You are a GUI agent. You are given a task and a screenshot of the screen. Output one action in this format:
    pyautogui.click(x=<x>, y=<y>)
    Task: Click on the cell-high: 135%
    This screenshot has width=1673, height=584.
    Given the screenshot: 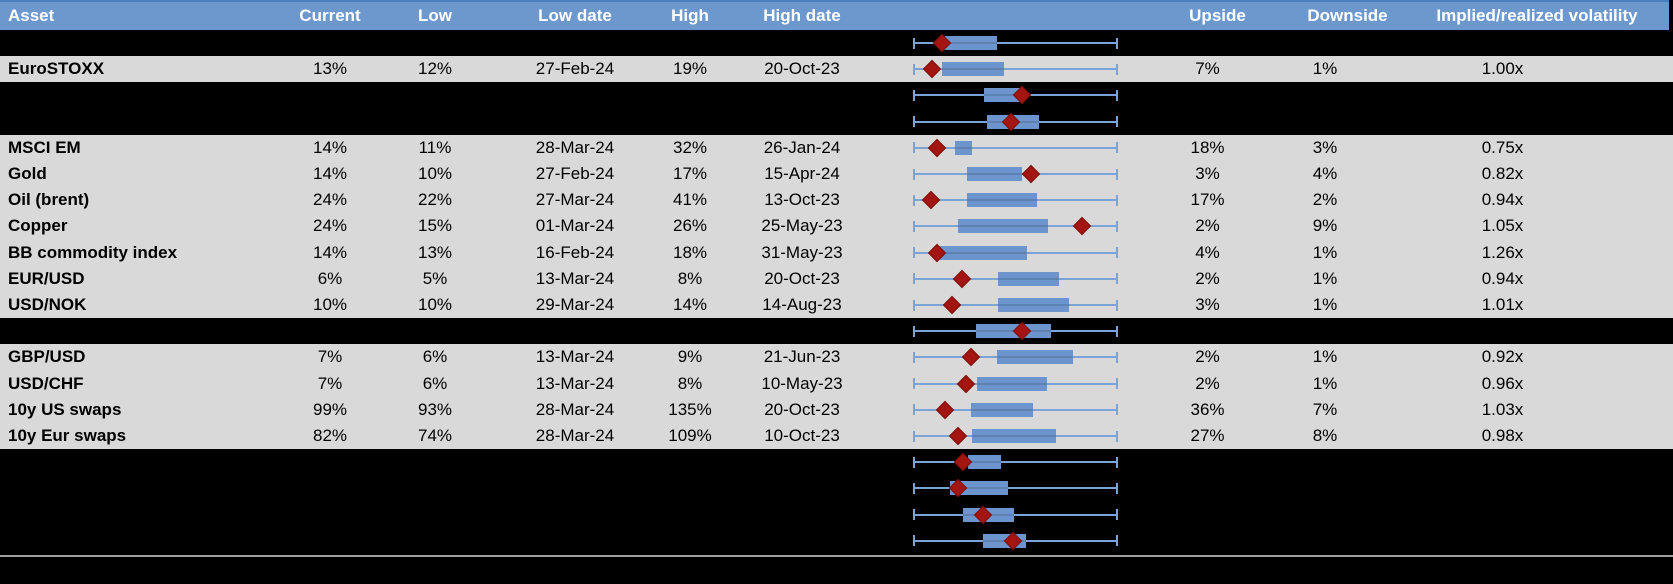 What is the action you would take?
    pyautogui.click(x=690, y=409)
    